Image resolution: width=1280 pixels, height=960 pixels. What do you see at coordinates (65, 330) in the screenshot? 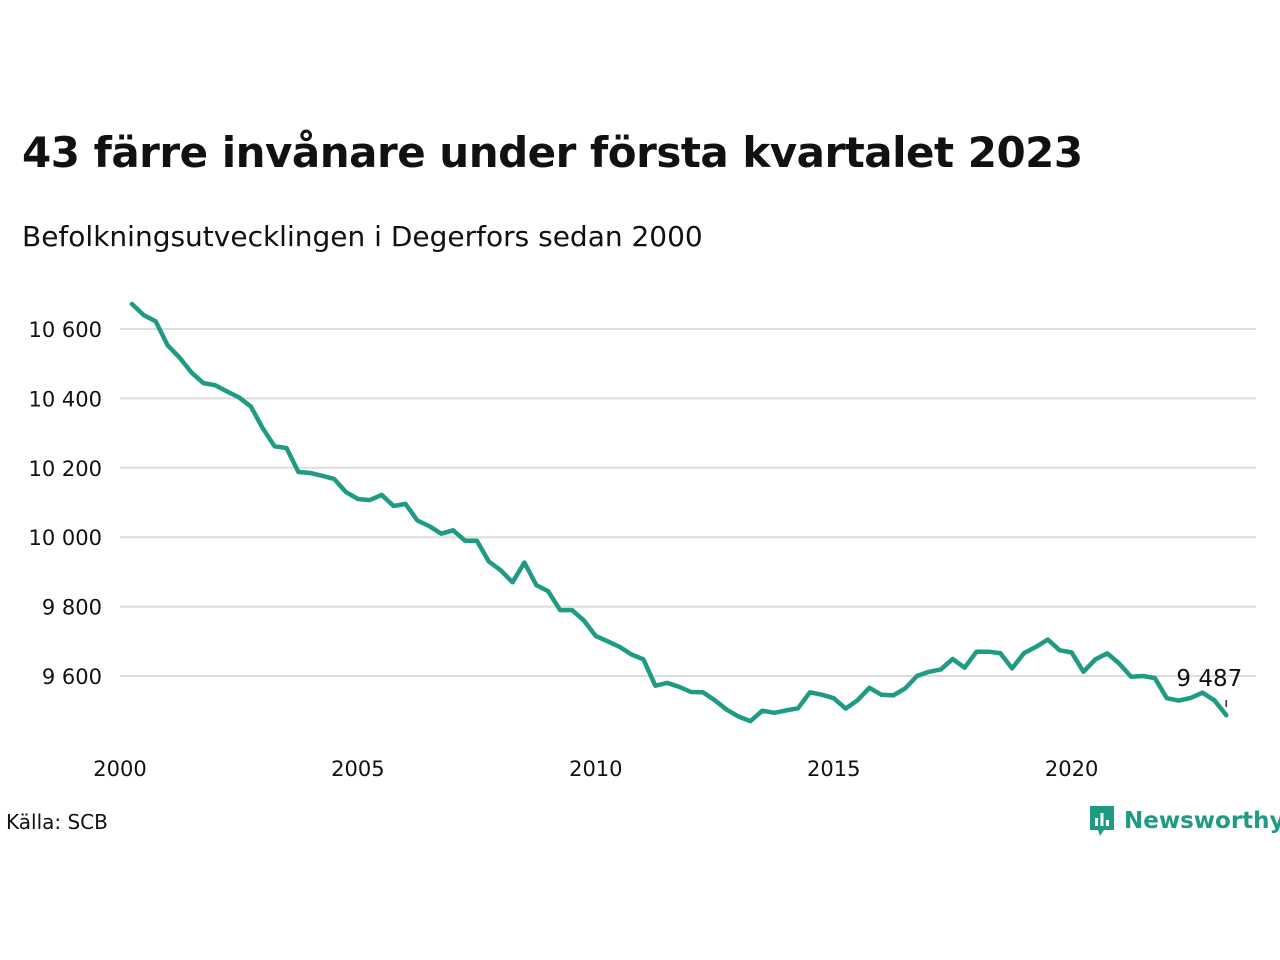
I see `y-tick-label: 10 600` at bounding box center [65, 330].